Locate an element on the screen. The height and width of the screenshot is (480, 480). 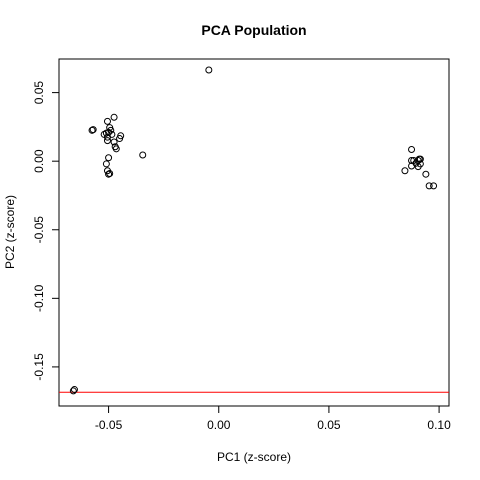
chart-title: PCA Population is located at coordinates (253, 30).